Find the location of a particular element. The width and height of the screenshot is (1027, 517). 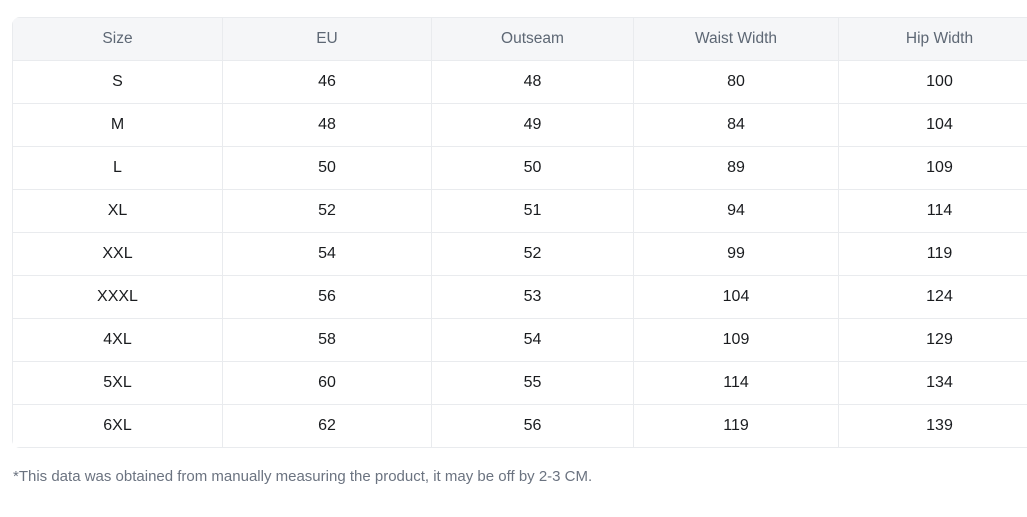

cell-s-waist-width: 80 is located at coordinates (736, 82).